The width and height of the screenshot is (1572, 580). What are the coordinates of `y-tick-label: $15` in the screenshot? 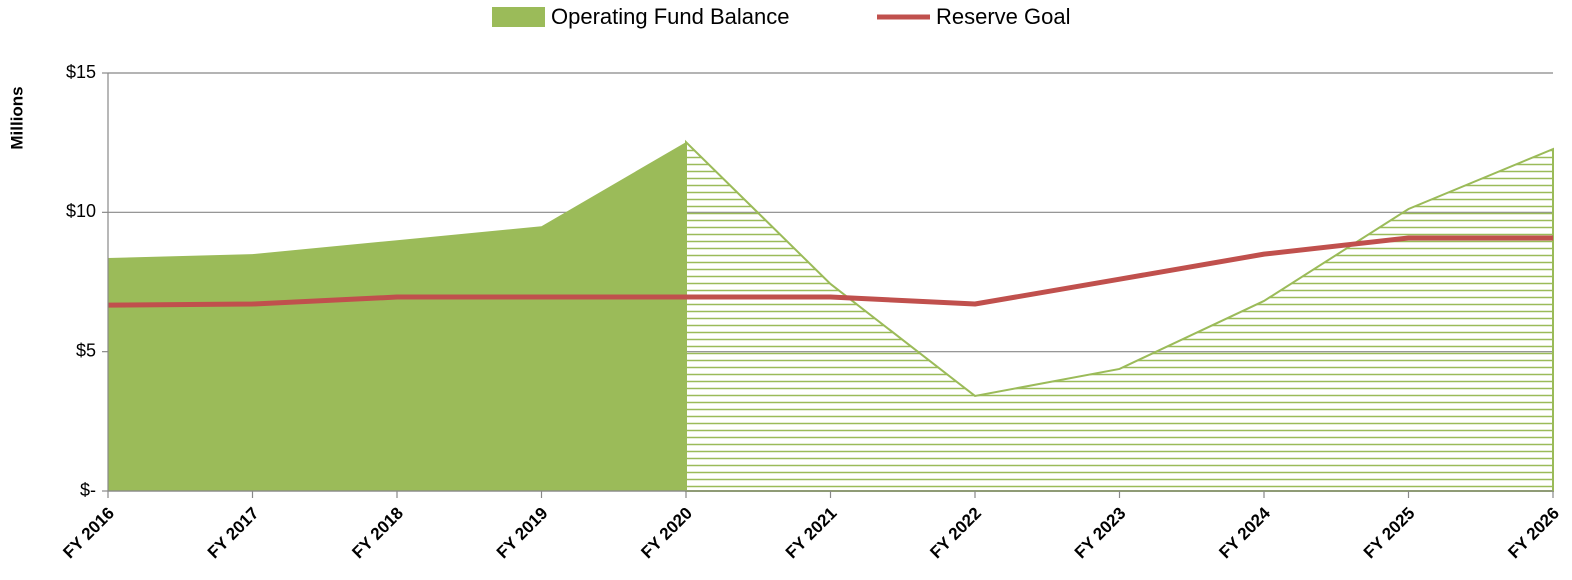 It's located at (81, 72).